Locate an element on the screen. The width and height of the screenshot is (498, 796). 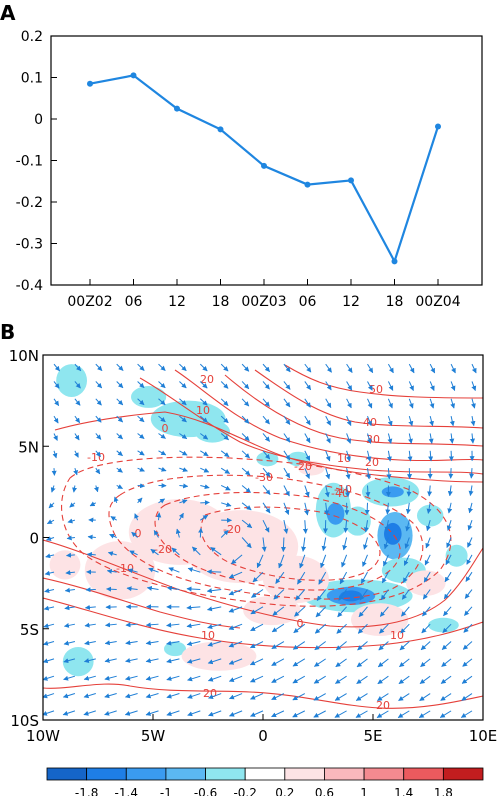
contour-label: 0 is located at coordinates (138, 533).